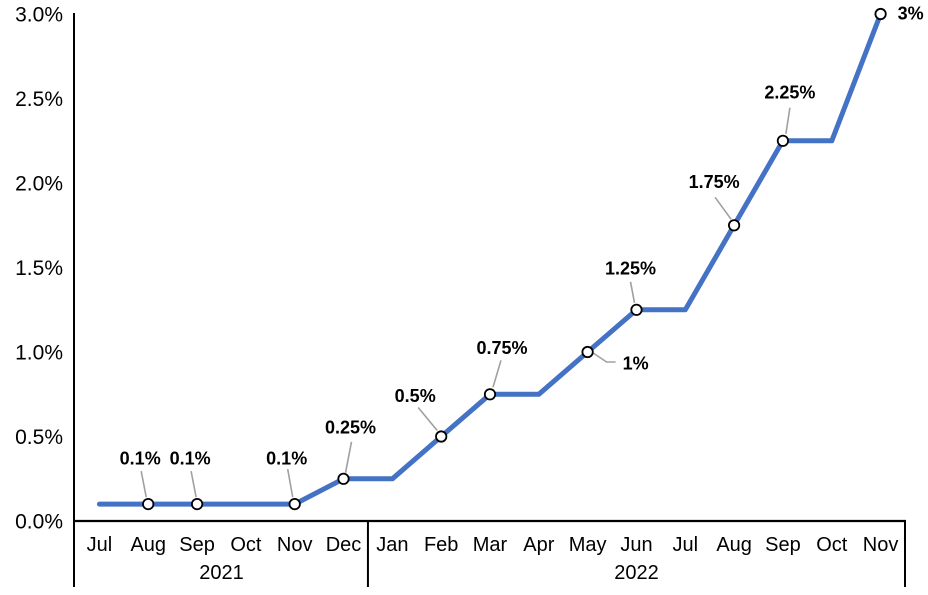  What do you see at coordinates (392, 545) in the screenshot?
I see `x-tick-label: Jan` at bounding box center [392, 545].